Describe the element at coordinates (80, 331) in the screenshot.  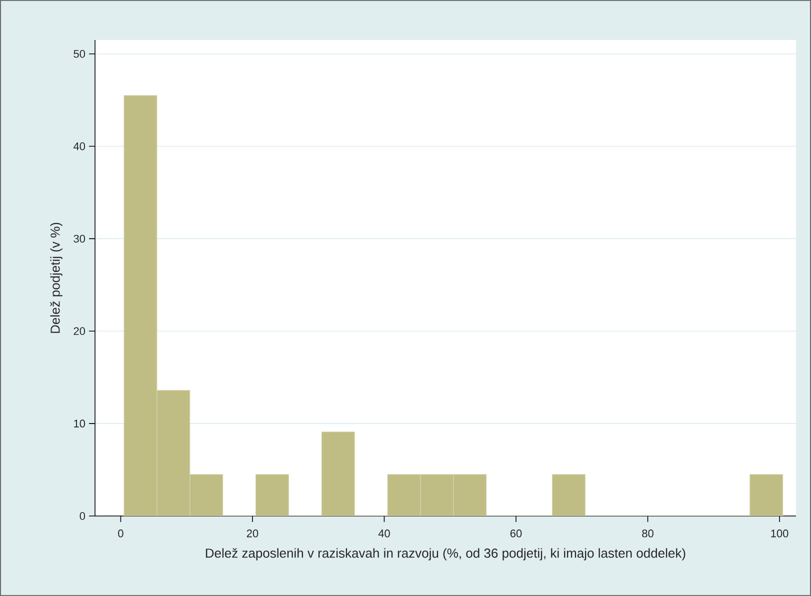
I see `y-tick-label: 20` at that location.